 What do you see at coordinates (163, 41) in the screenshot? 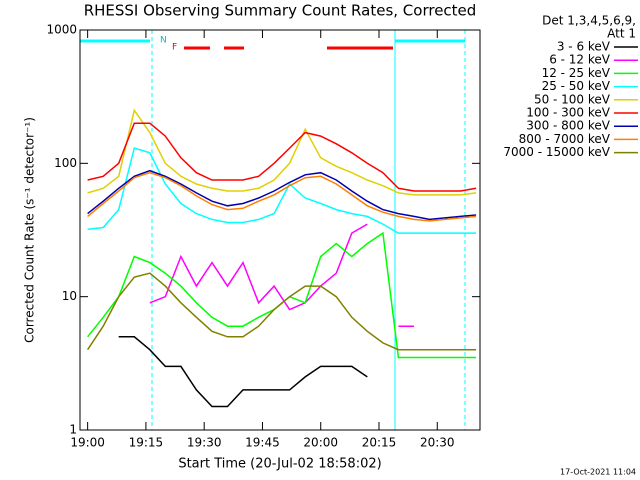
I see `annotation-label: N` at bounding box center [163, 41].